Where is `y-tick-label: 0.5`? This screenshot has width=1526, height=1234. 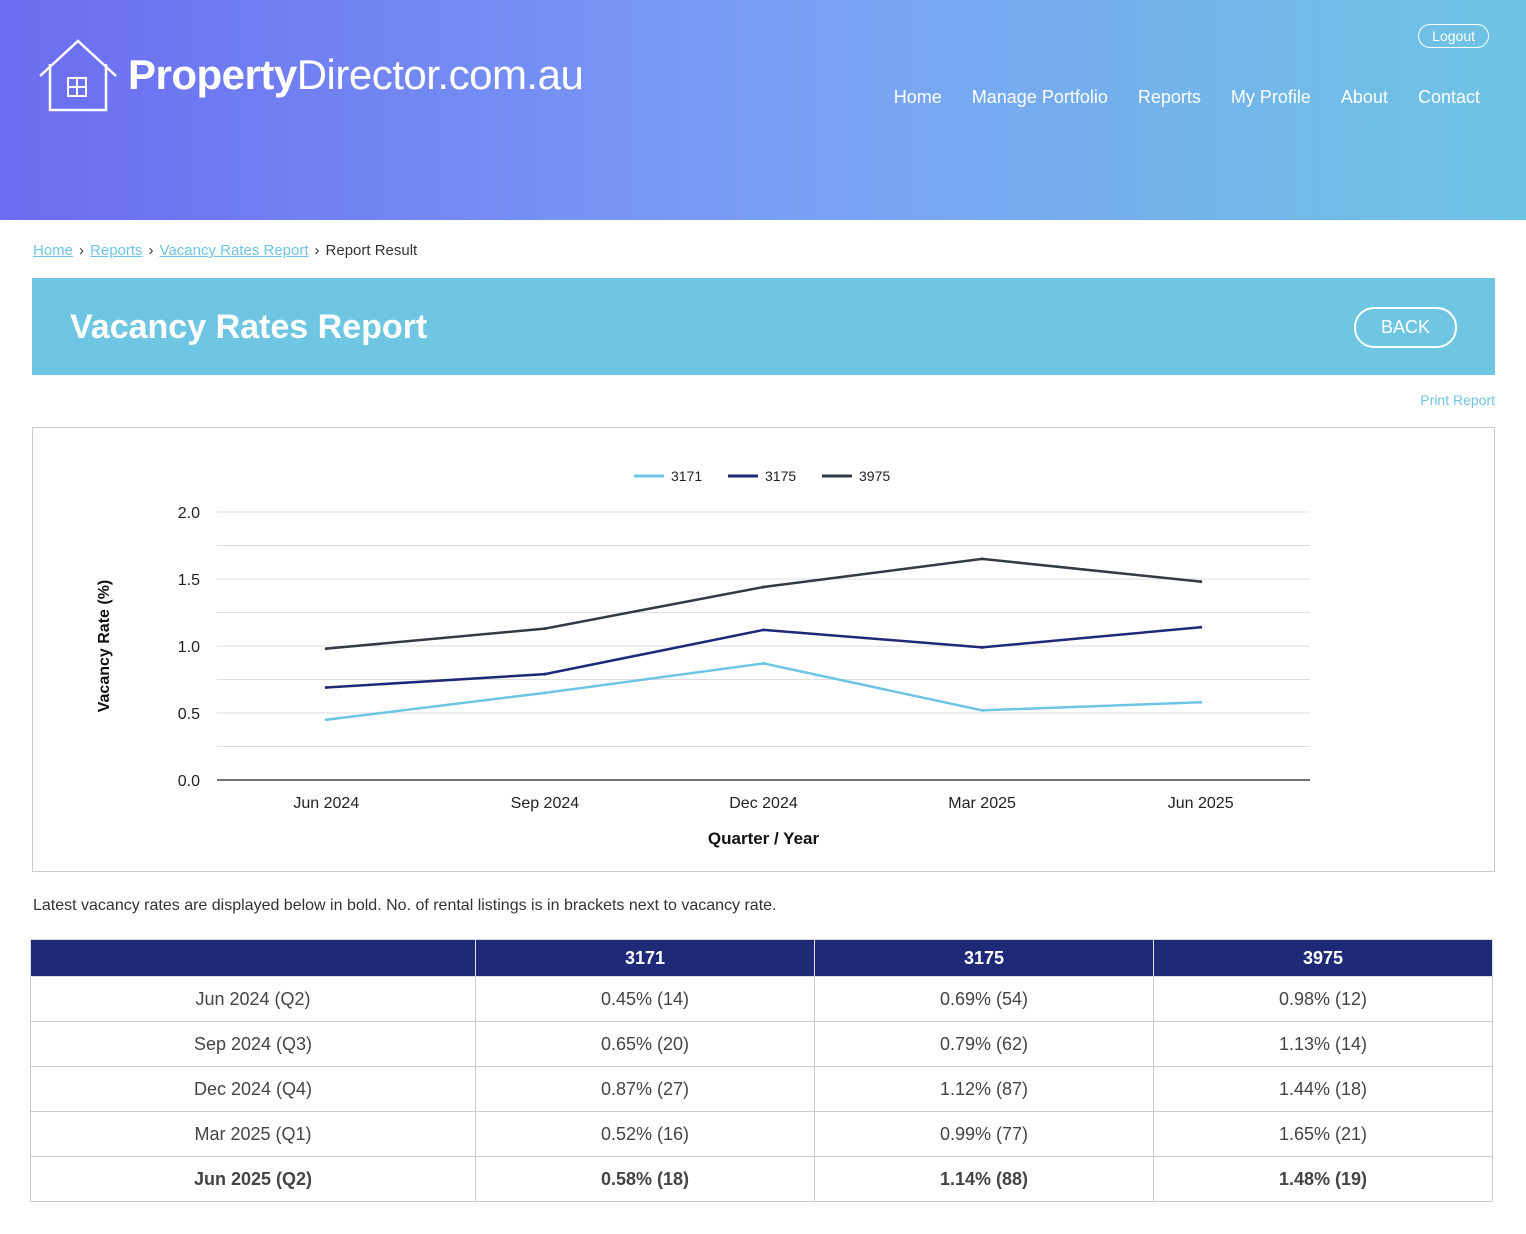 y-tick-label: 0.5 is located at coordinates (189, 714).